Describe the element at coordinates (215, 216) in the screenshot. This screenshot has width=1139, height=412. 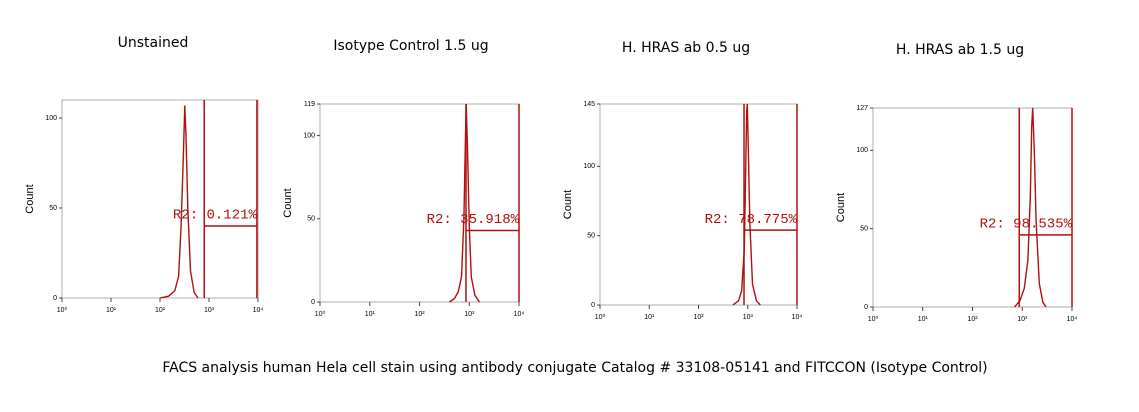
I see `gate-label: R2: 0.121%` at that location.